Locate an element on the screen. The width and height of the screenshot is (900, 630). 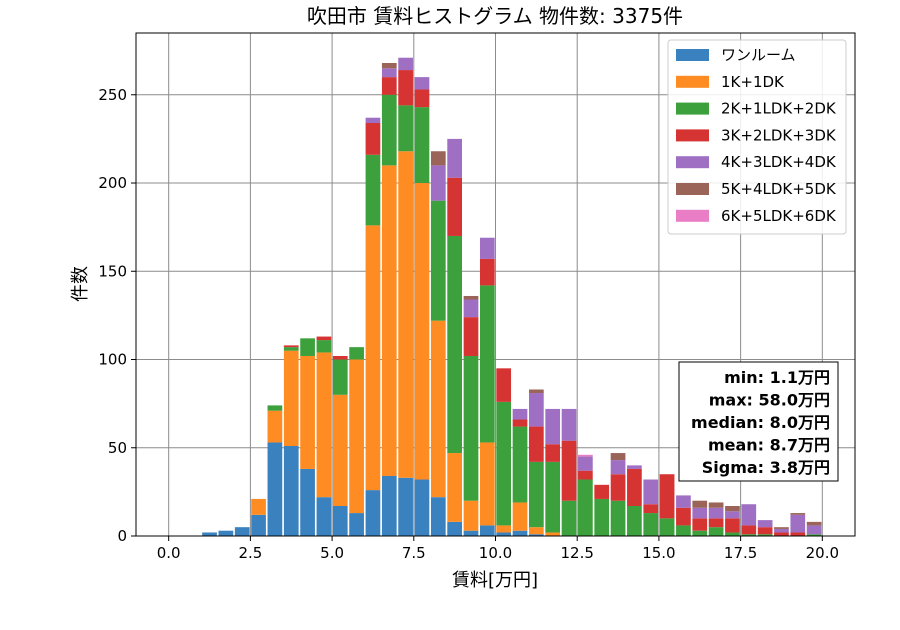
y-tick-label: 100 is located at coordinates (112, 360).